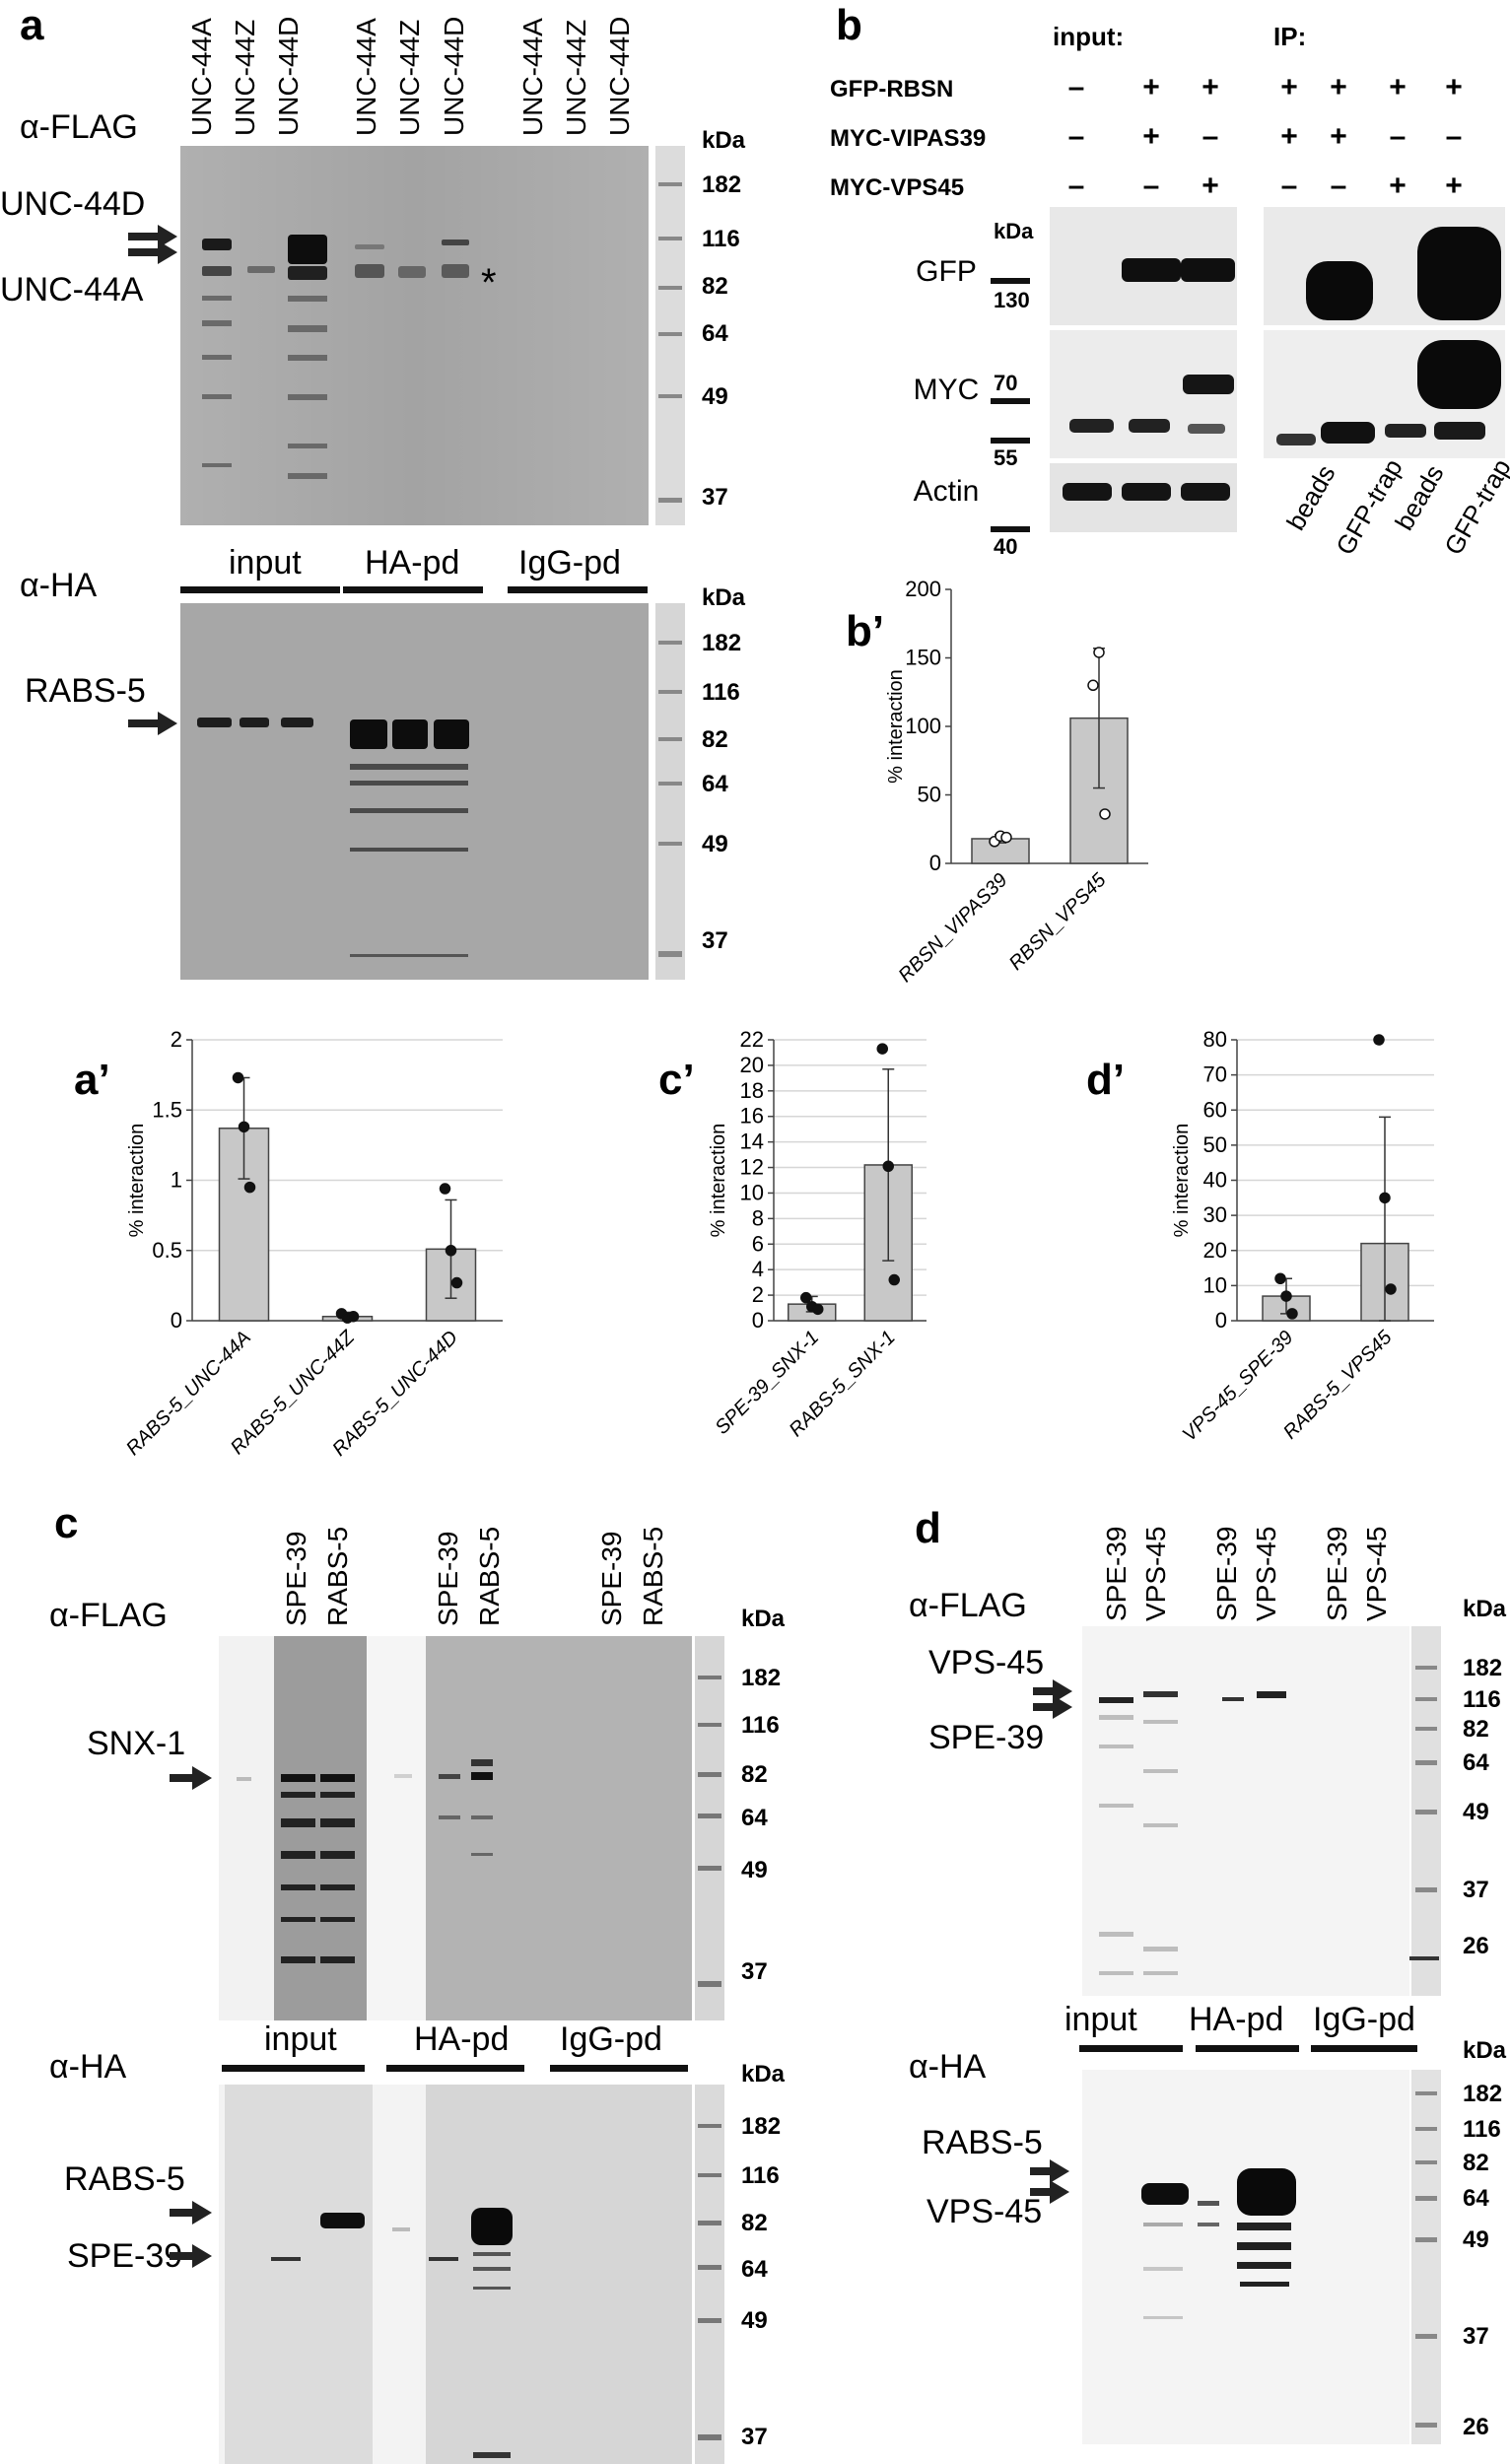 Image resolution: width=1510 pixels, height=2464 pixels. I want to click on blot-label: MYC, so click(947, 390).